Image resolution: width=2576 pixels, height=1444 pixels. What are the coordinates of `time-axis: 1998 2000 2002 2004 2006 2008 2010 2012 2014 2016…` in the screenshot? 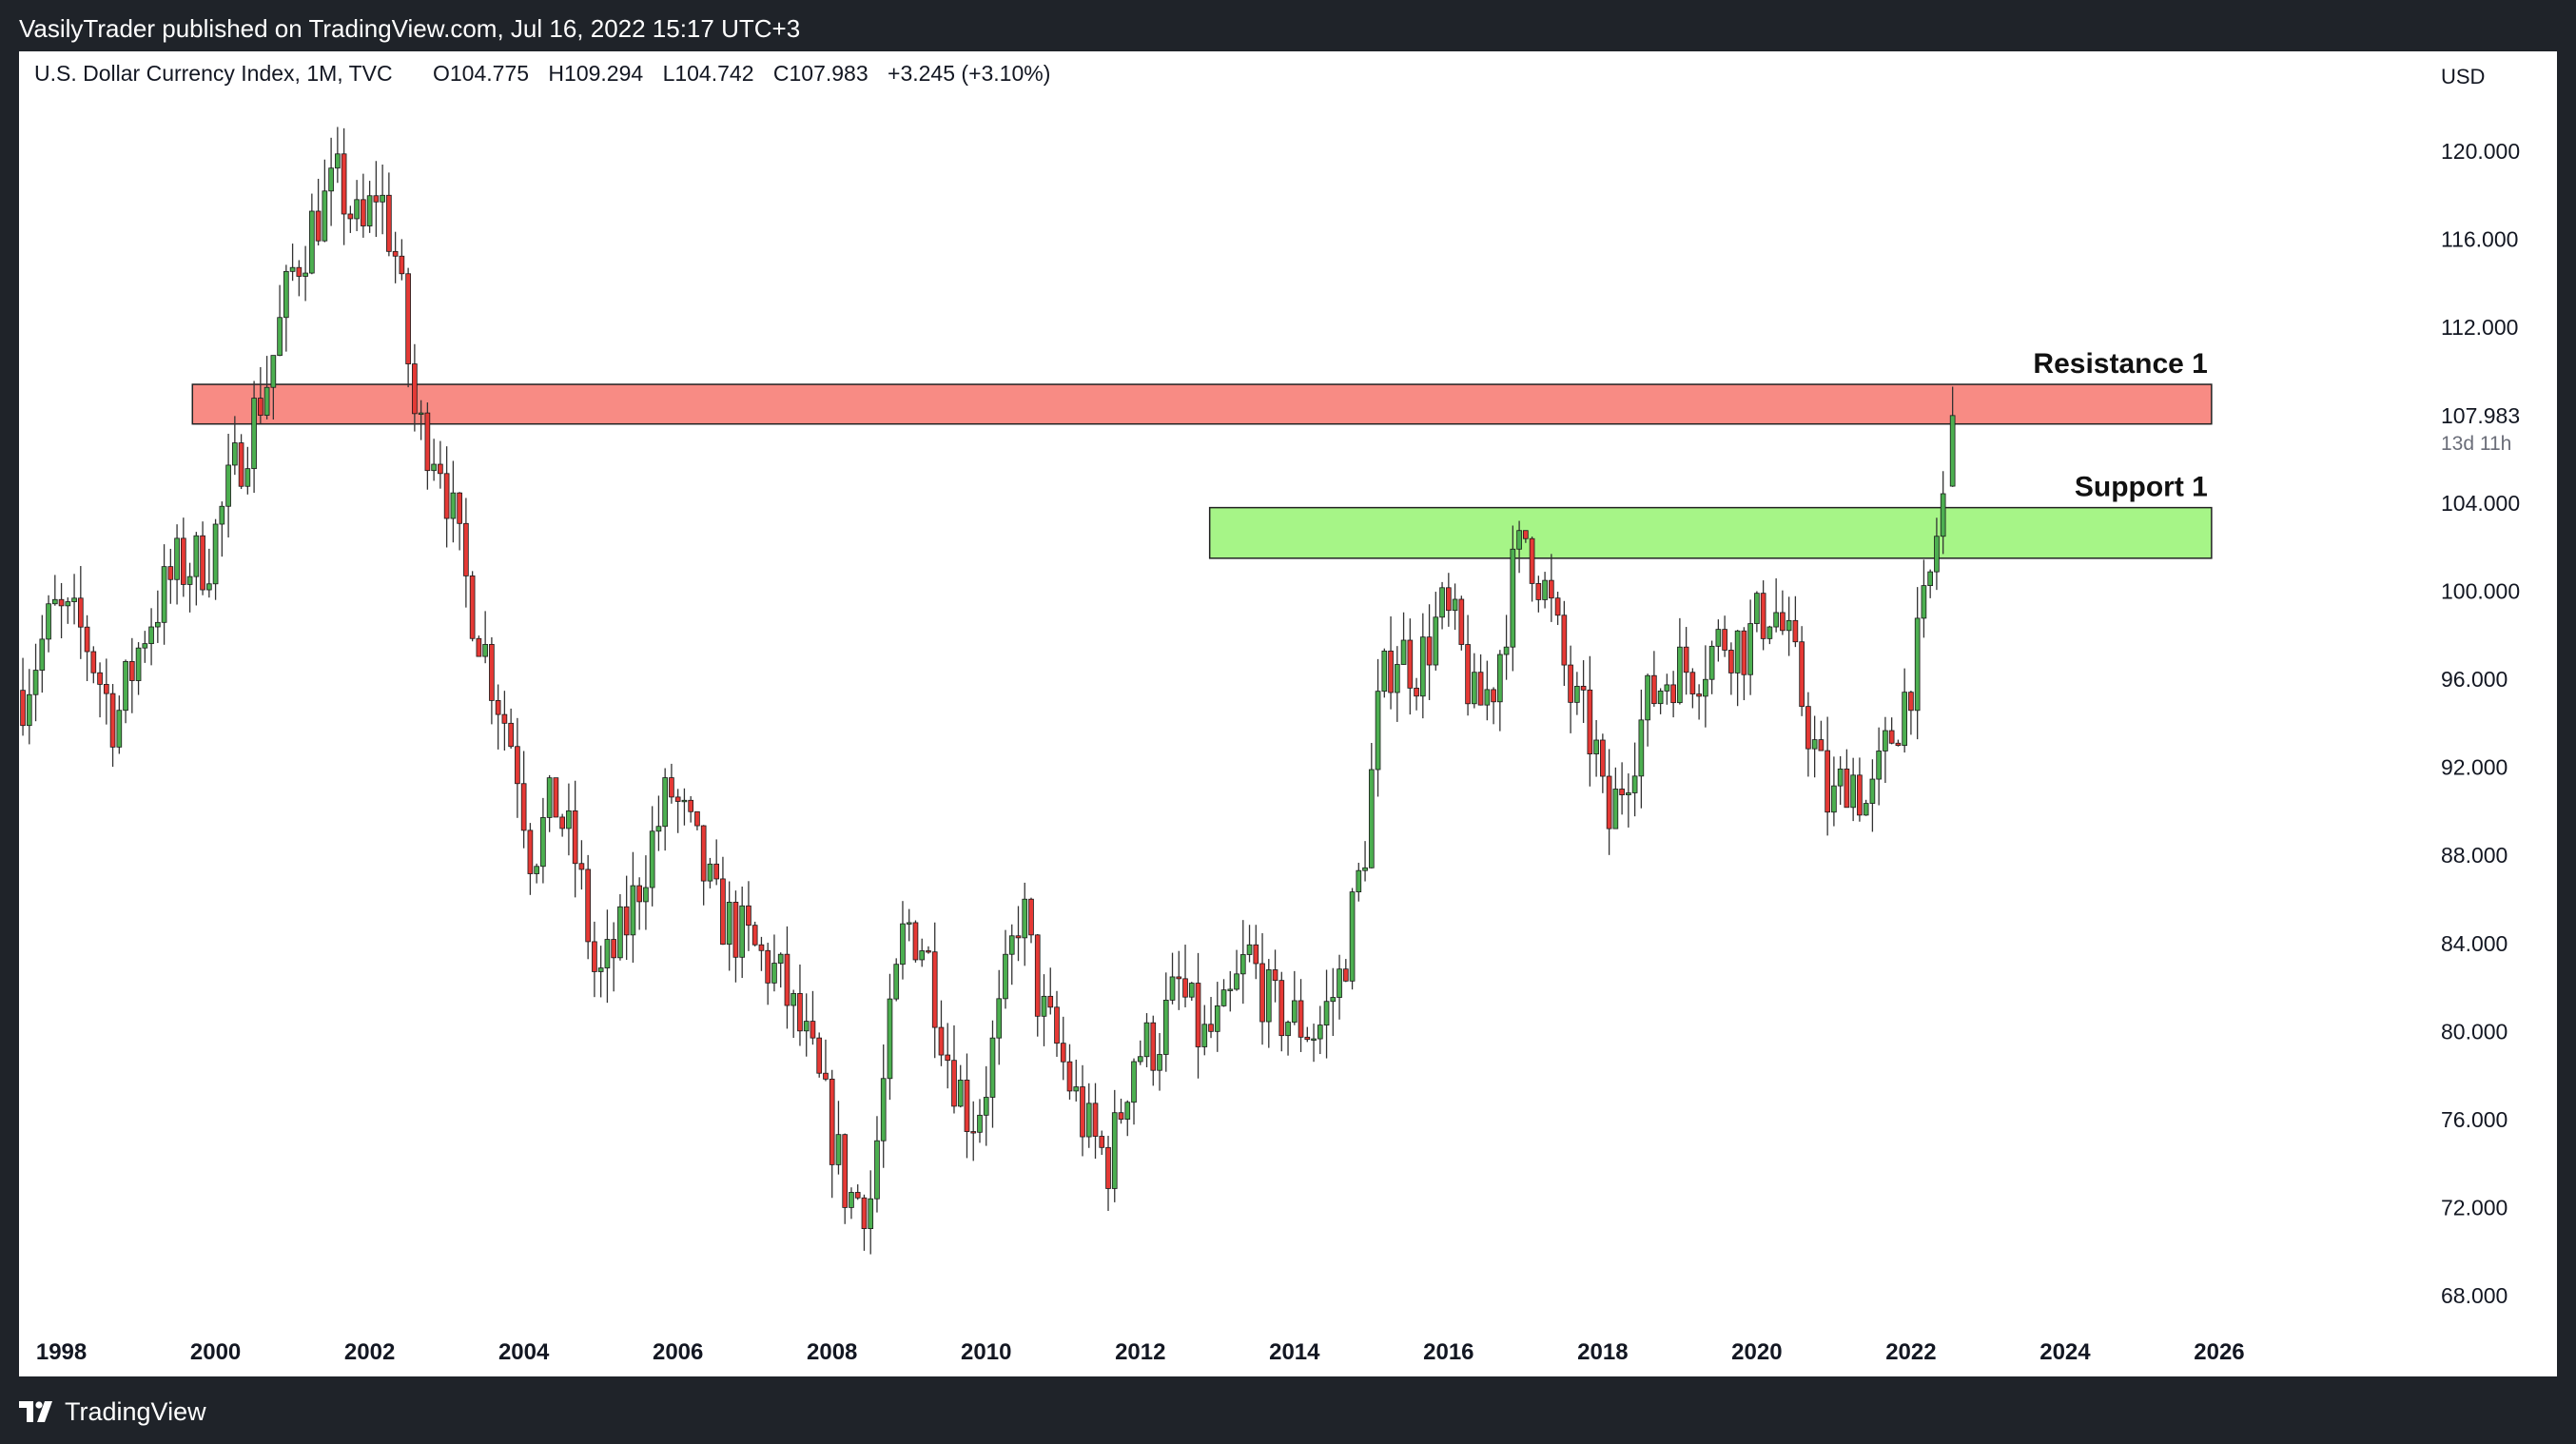 It's located at (1141, 1352).